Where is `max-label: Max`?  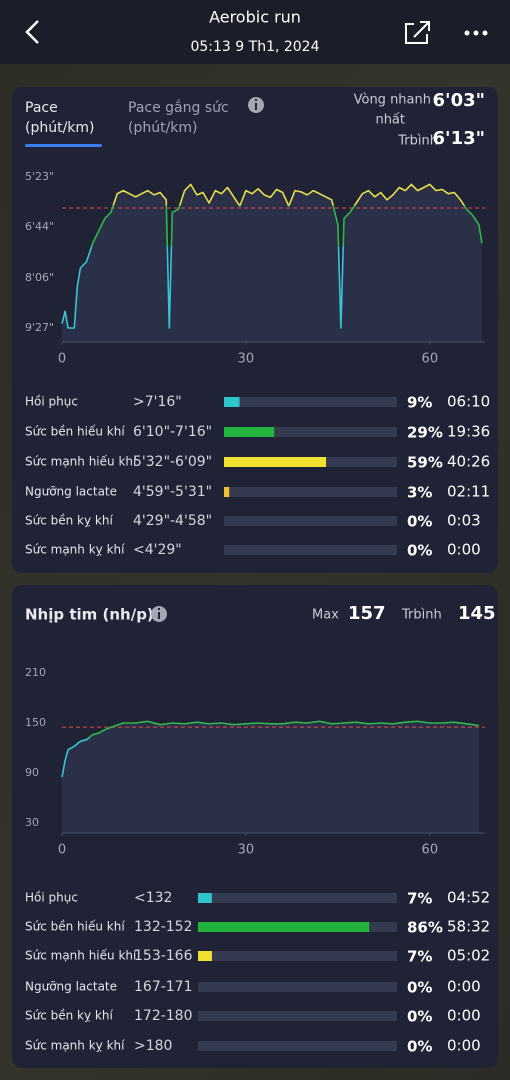 max-label: Max is located at coordinates (325, 615).